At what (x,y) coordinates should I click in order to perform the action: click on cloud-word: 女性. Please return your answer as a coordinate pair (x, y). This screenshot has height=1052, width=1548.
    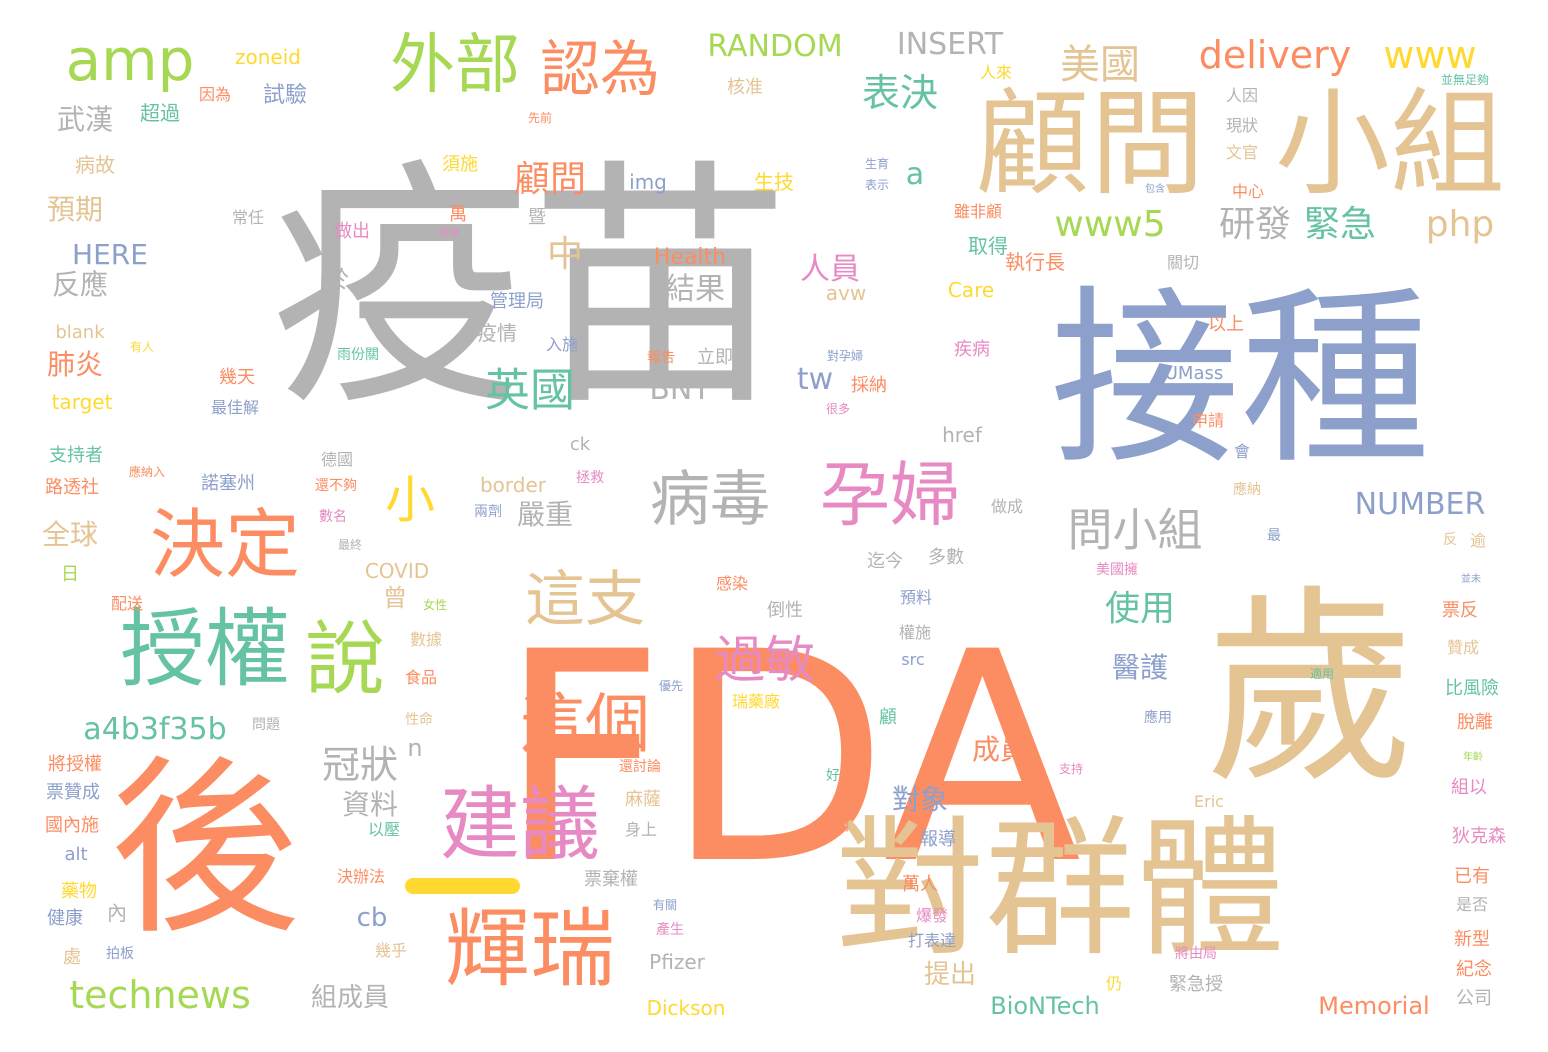
    Looking at the image, I should click on (435, 605).